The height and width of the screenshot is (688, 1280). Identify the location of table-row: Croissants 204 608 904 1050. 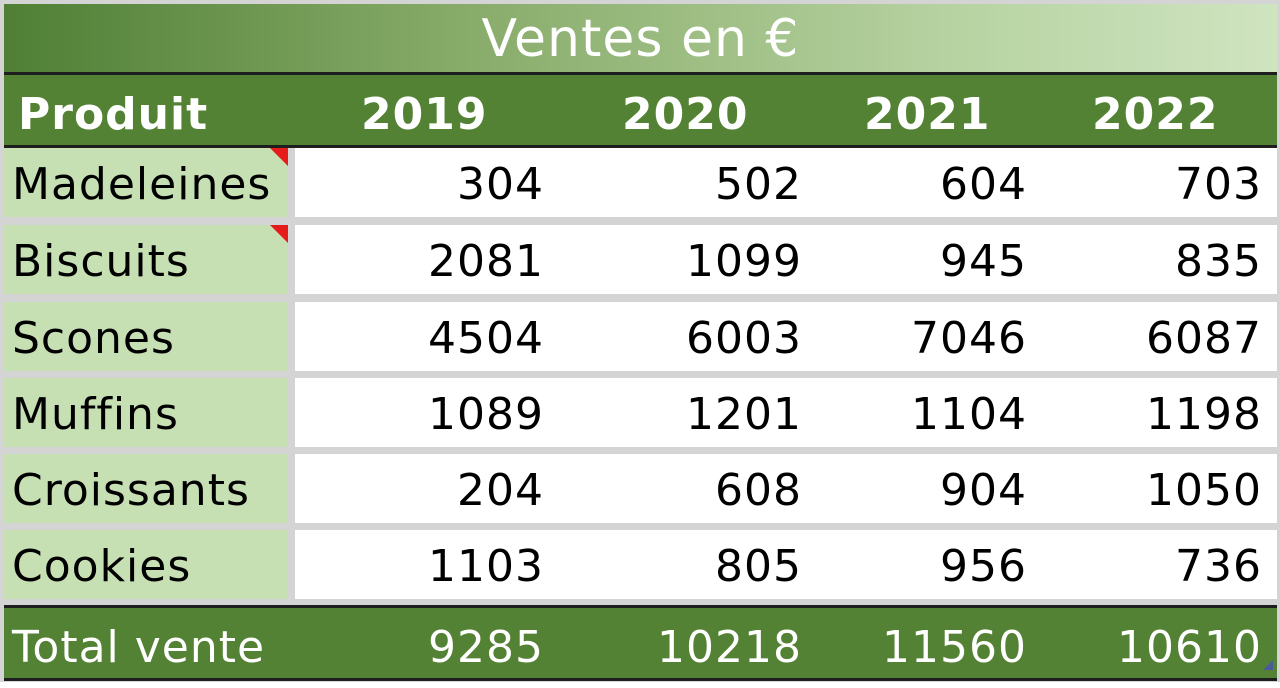
(640, 488).